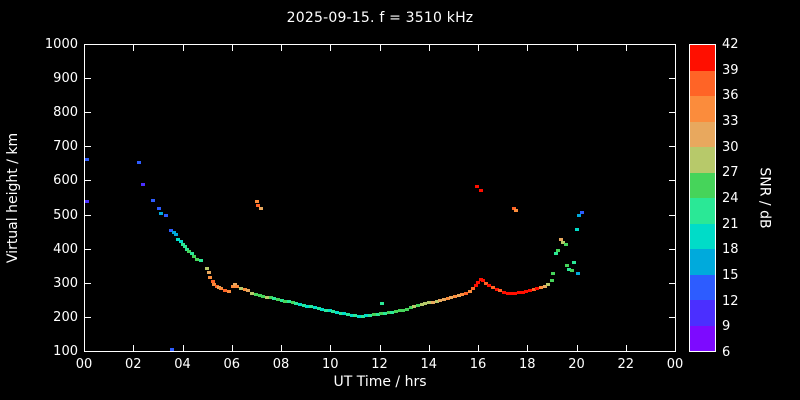 This screenshot has width=800, height=400. Describe the element at coordinates (133, 364) in the screenshot. I see `x-tick-label: 02` at that location.